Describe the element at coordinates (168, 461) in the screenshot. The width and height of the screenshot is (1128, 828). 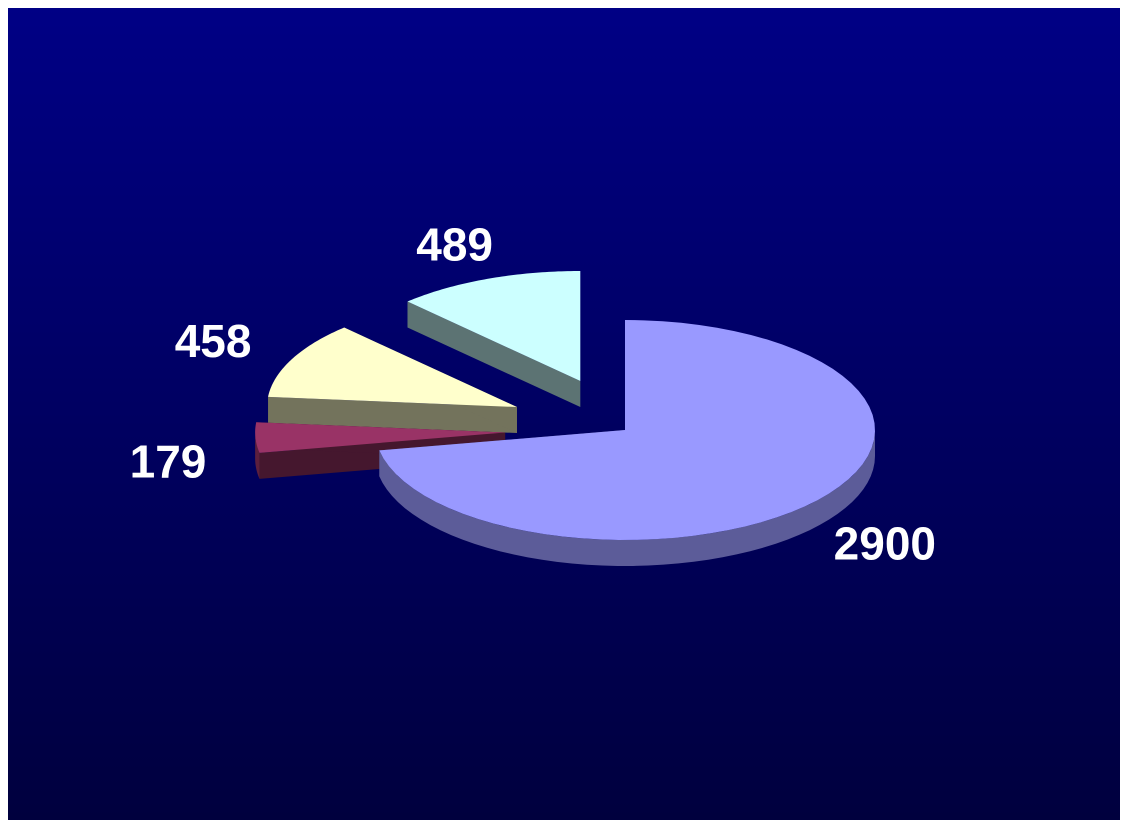
I see `data-label: 179` at that location.